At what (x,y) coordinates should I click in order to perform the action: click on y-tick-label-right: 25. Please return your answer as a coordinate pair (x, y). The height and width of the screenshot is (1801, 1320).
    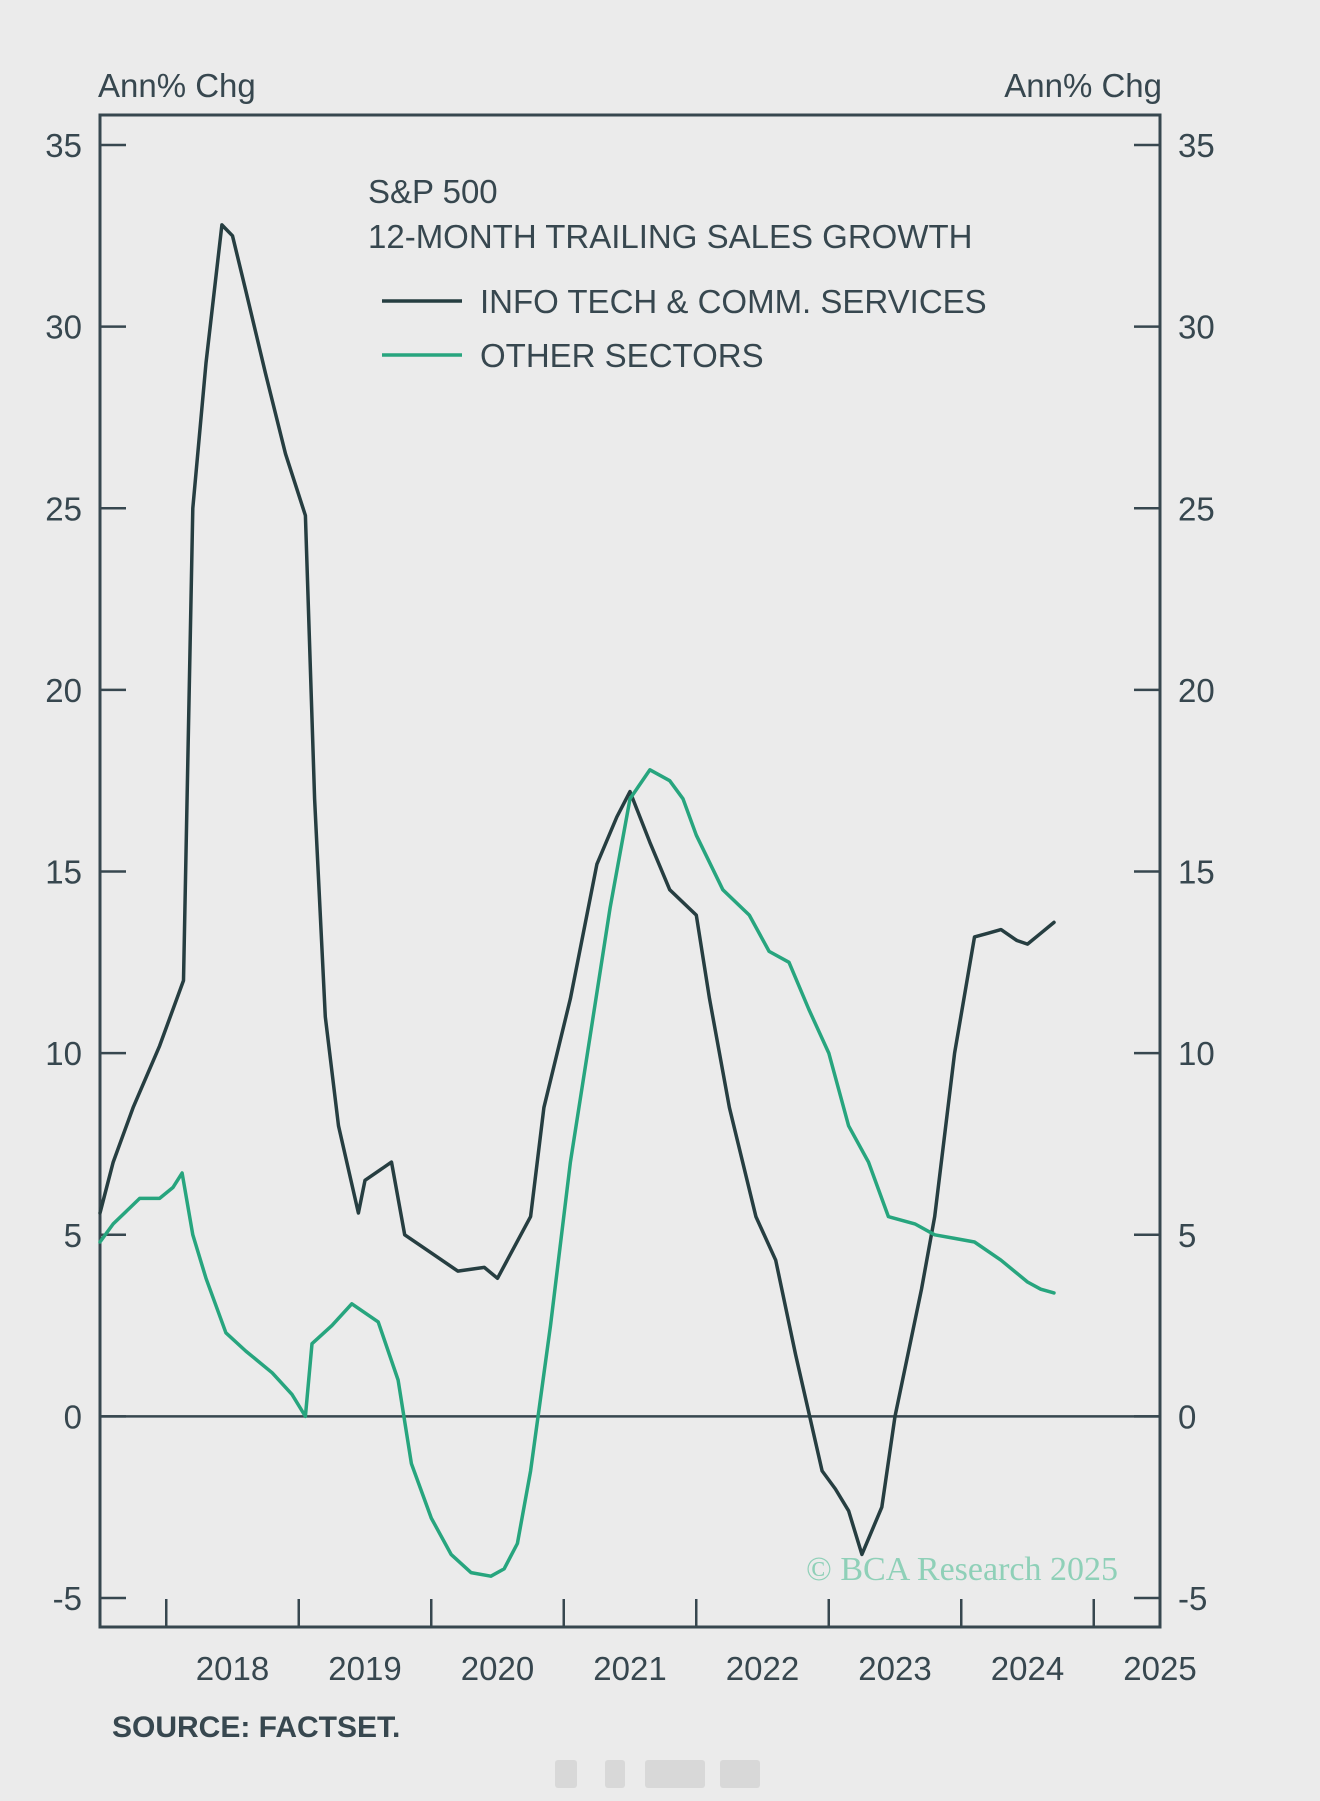
    Looking at the image, I should click on (1196, 508).